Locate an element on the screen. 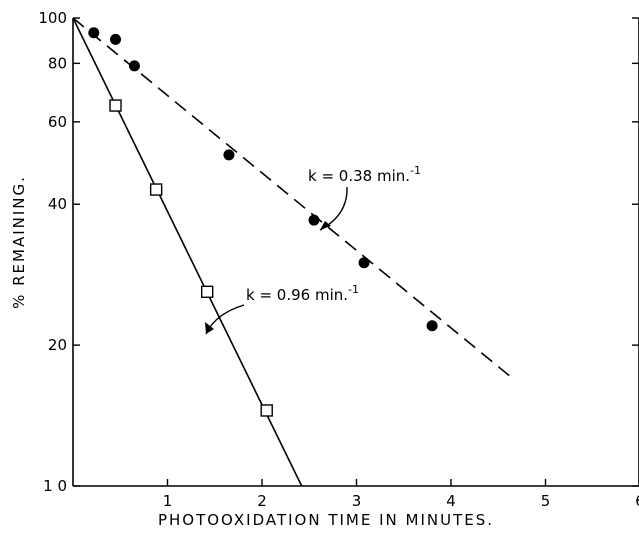 The image size is (639, 534). x-tick-label: 6 is located at coordinates (637, 501).